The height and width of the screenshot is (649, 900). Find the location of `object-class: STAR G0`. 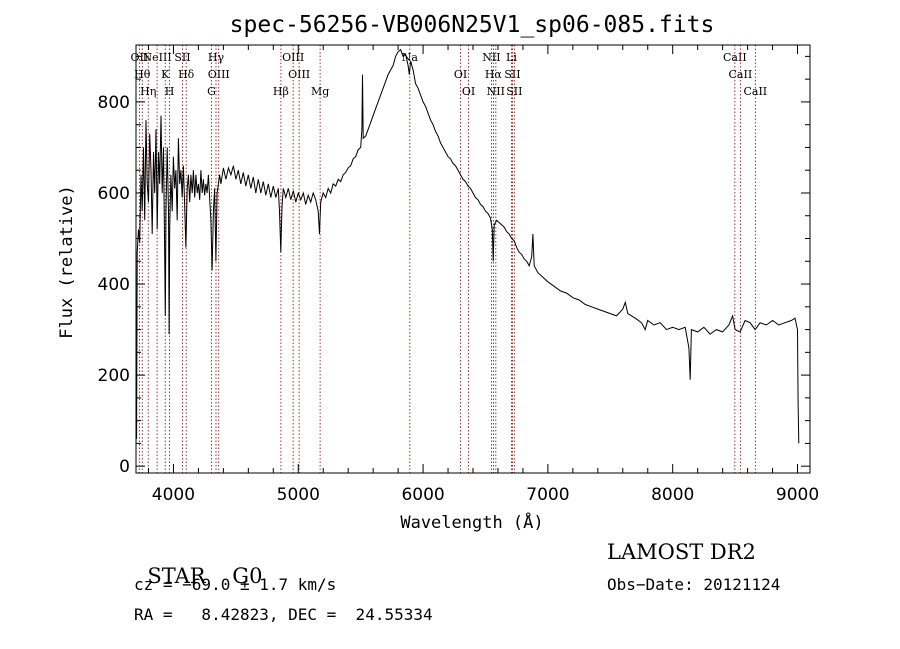

object-class: STAR G0 is located at coordinates (198, 564).